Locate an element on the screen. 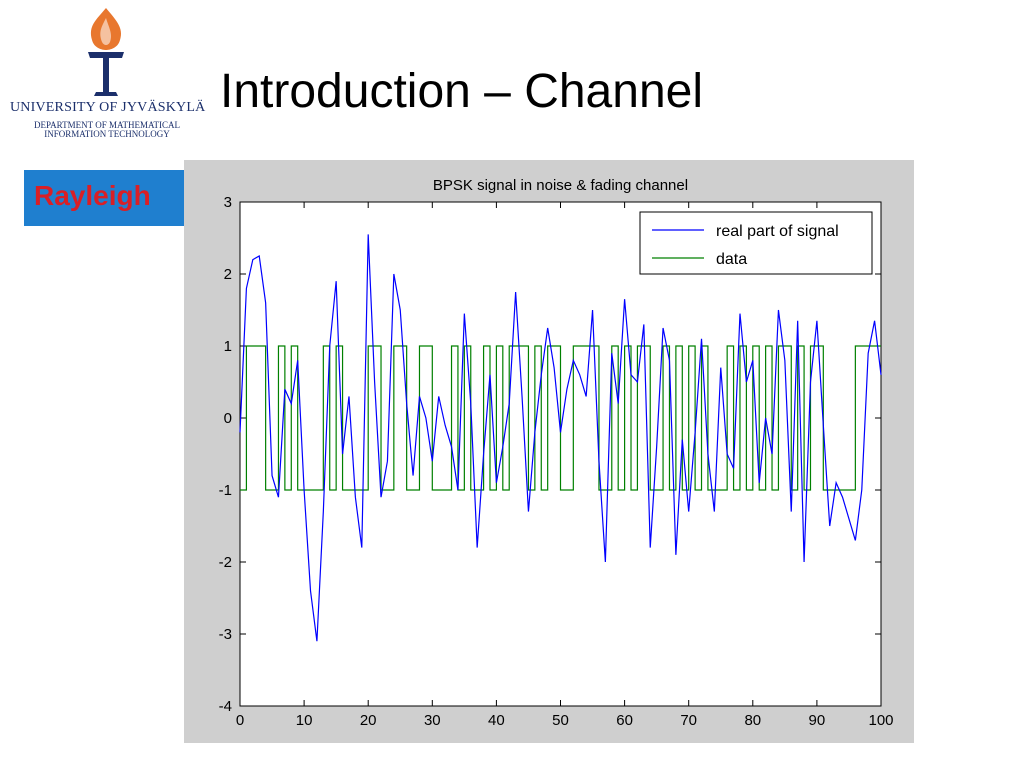  x-tick-label: 0 is located at coordinates (240, 720).